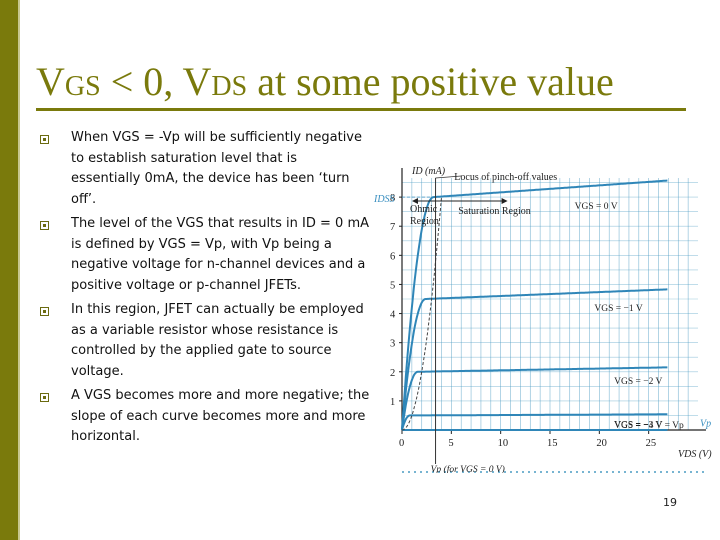 The width and height of the screenshot is (720, 540). What do you see at coordinates (392, 256) in the screenshot?
I see `y-tick-label: 6` at bounding box center [392, 256].